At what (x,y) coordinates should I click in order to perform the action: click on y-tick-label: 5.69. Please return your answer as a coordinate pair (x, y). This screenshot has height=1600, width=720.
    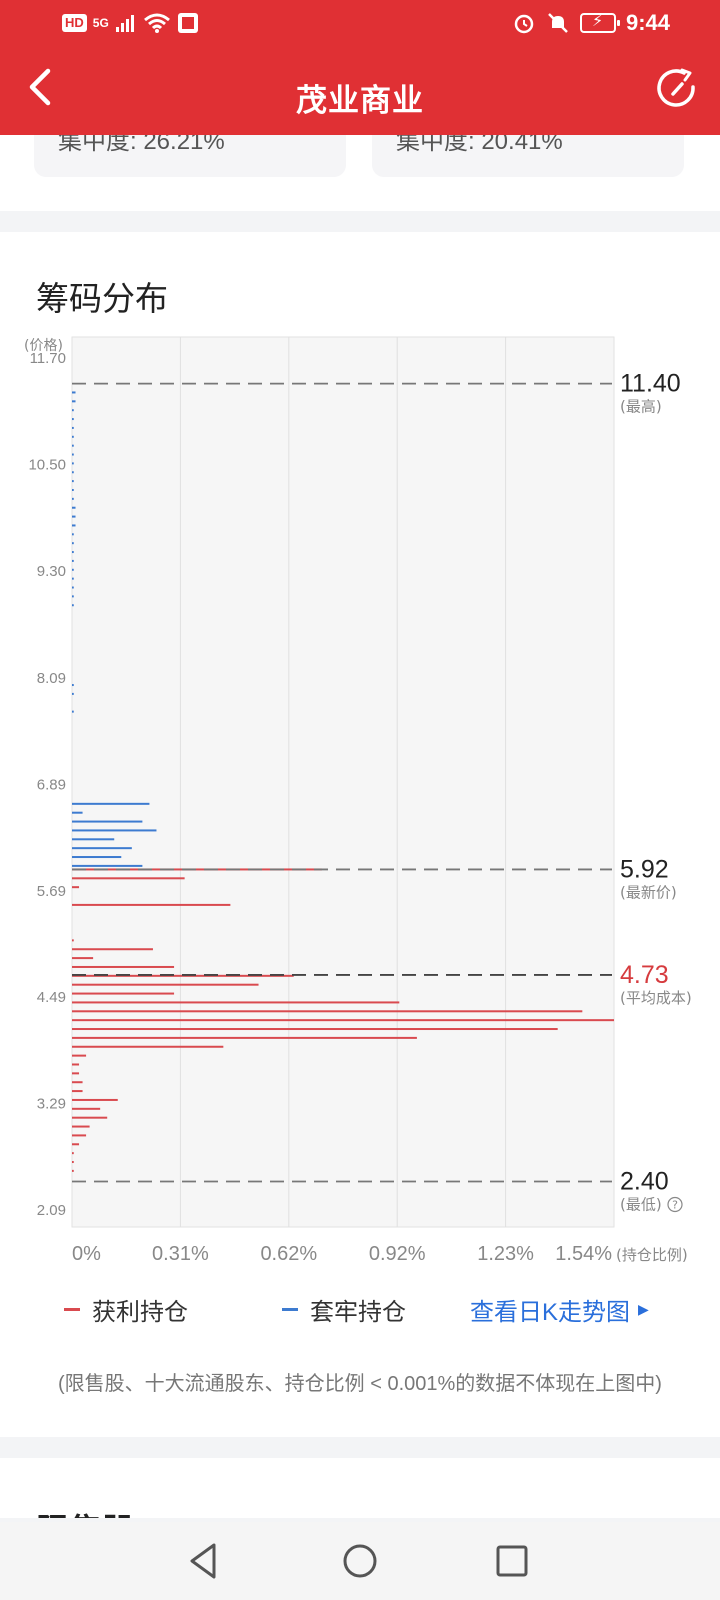
    Looking at the image, I should click on (51, 891).